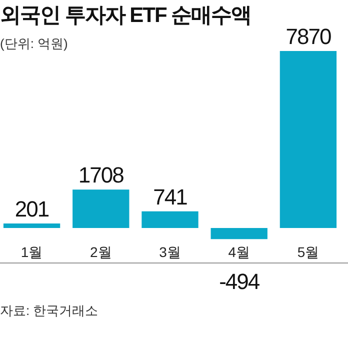  Describe the element at coordinates (49, 310) in the screenshot. I see `text: 자료: 한국거래소` at that location.